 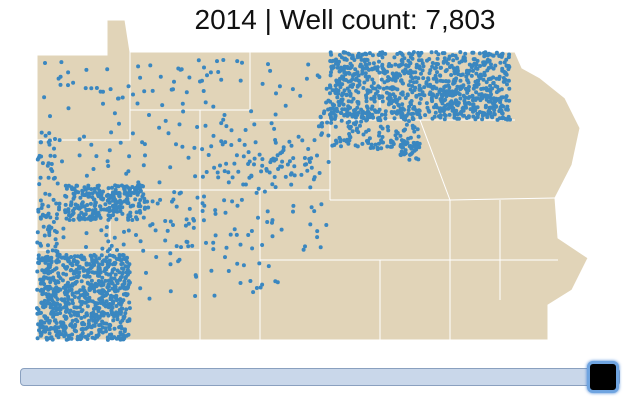 What do you see at coordinates (320, 377) in the screenshot?
I see `year-slider` at bounding box center [320, 377].